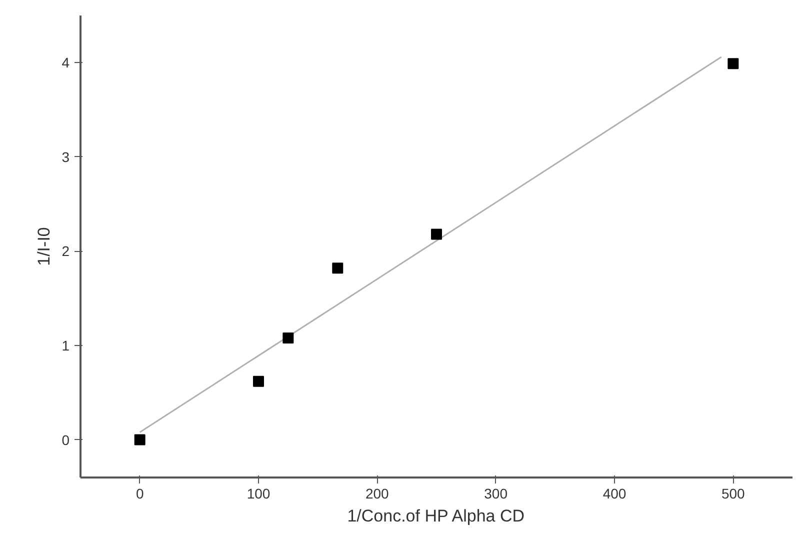 The height and width of the screenshot is (547, 802). What do you see at coordinates (377, 494) in the screenshot?
I see `x-tick-label: 200` at bounding box center [377, 494].